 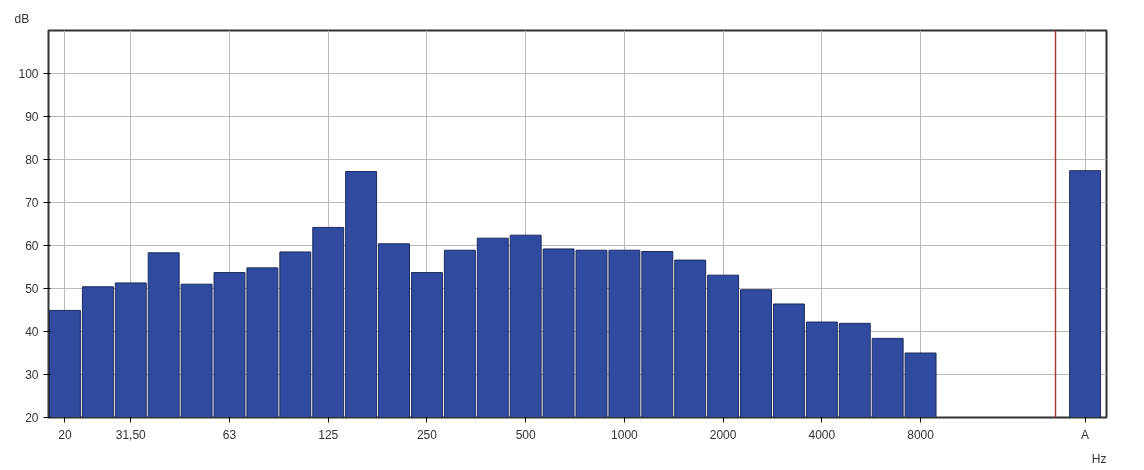 What do you see at coordinates (1085, 434) in the screenshot?
I see `x-tick-label: A` at bounding box center [1085, 434].